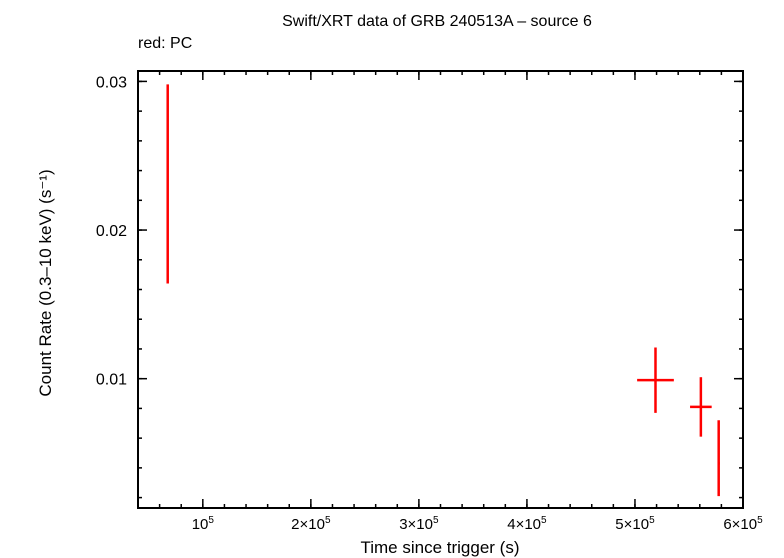 This screenshot has height=558, width=784. Describe the element at coordinates (437, 21) in the screenshot. I see `chart-title: Swift/XRT data of GRB 240513A – source 6` at that location.